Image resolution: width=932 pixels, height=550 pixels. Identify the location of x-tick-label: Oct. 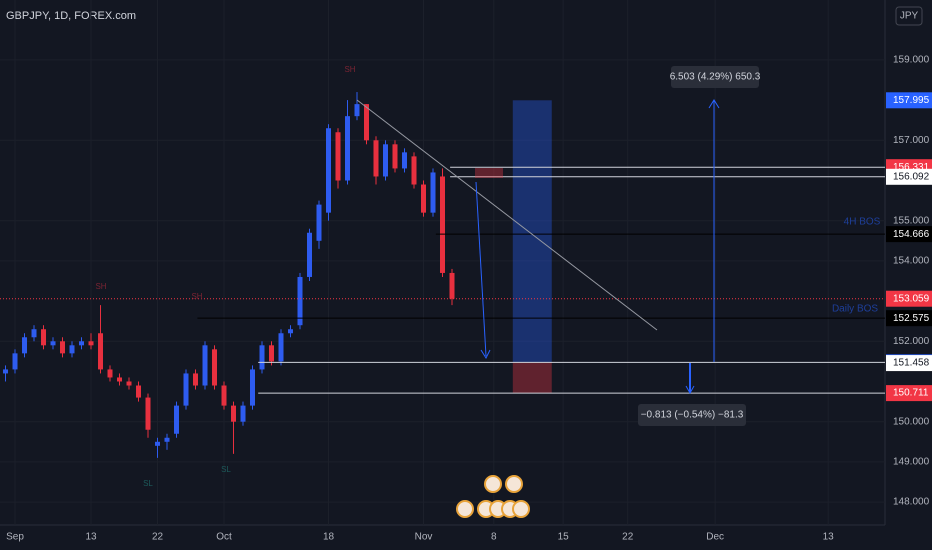
(224, 537).